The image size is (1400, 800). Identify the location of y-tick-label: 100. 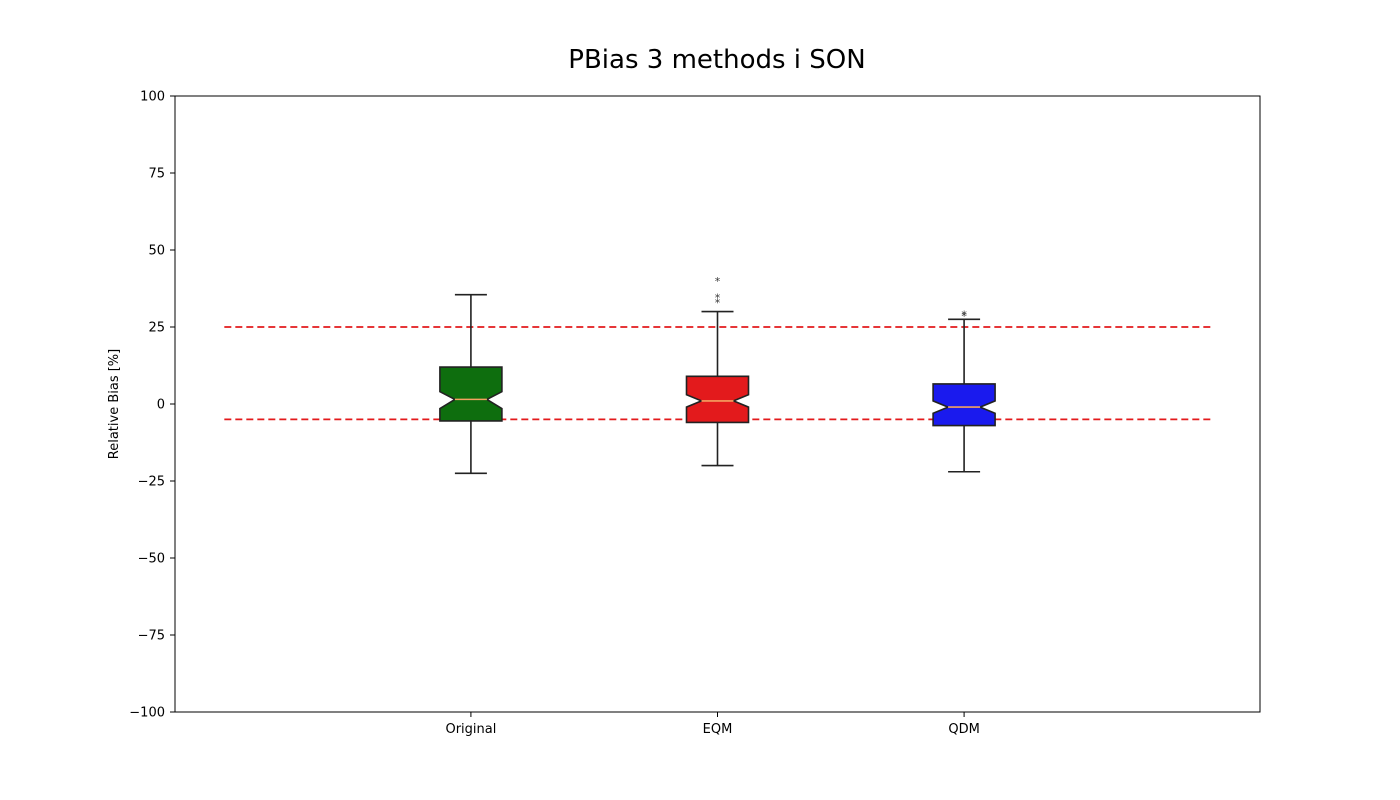
(152, 97).